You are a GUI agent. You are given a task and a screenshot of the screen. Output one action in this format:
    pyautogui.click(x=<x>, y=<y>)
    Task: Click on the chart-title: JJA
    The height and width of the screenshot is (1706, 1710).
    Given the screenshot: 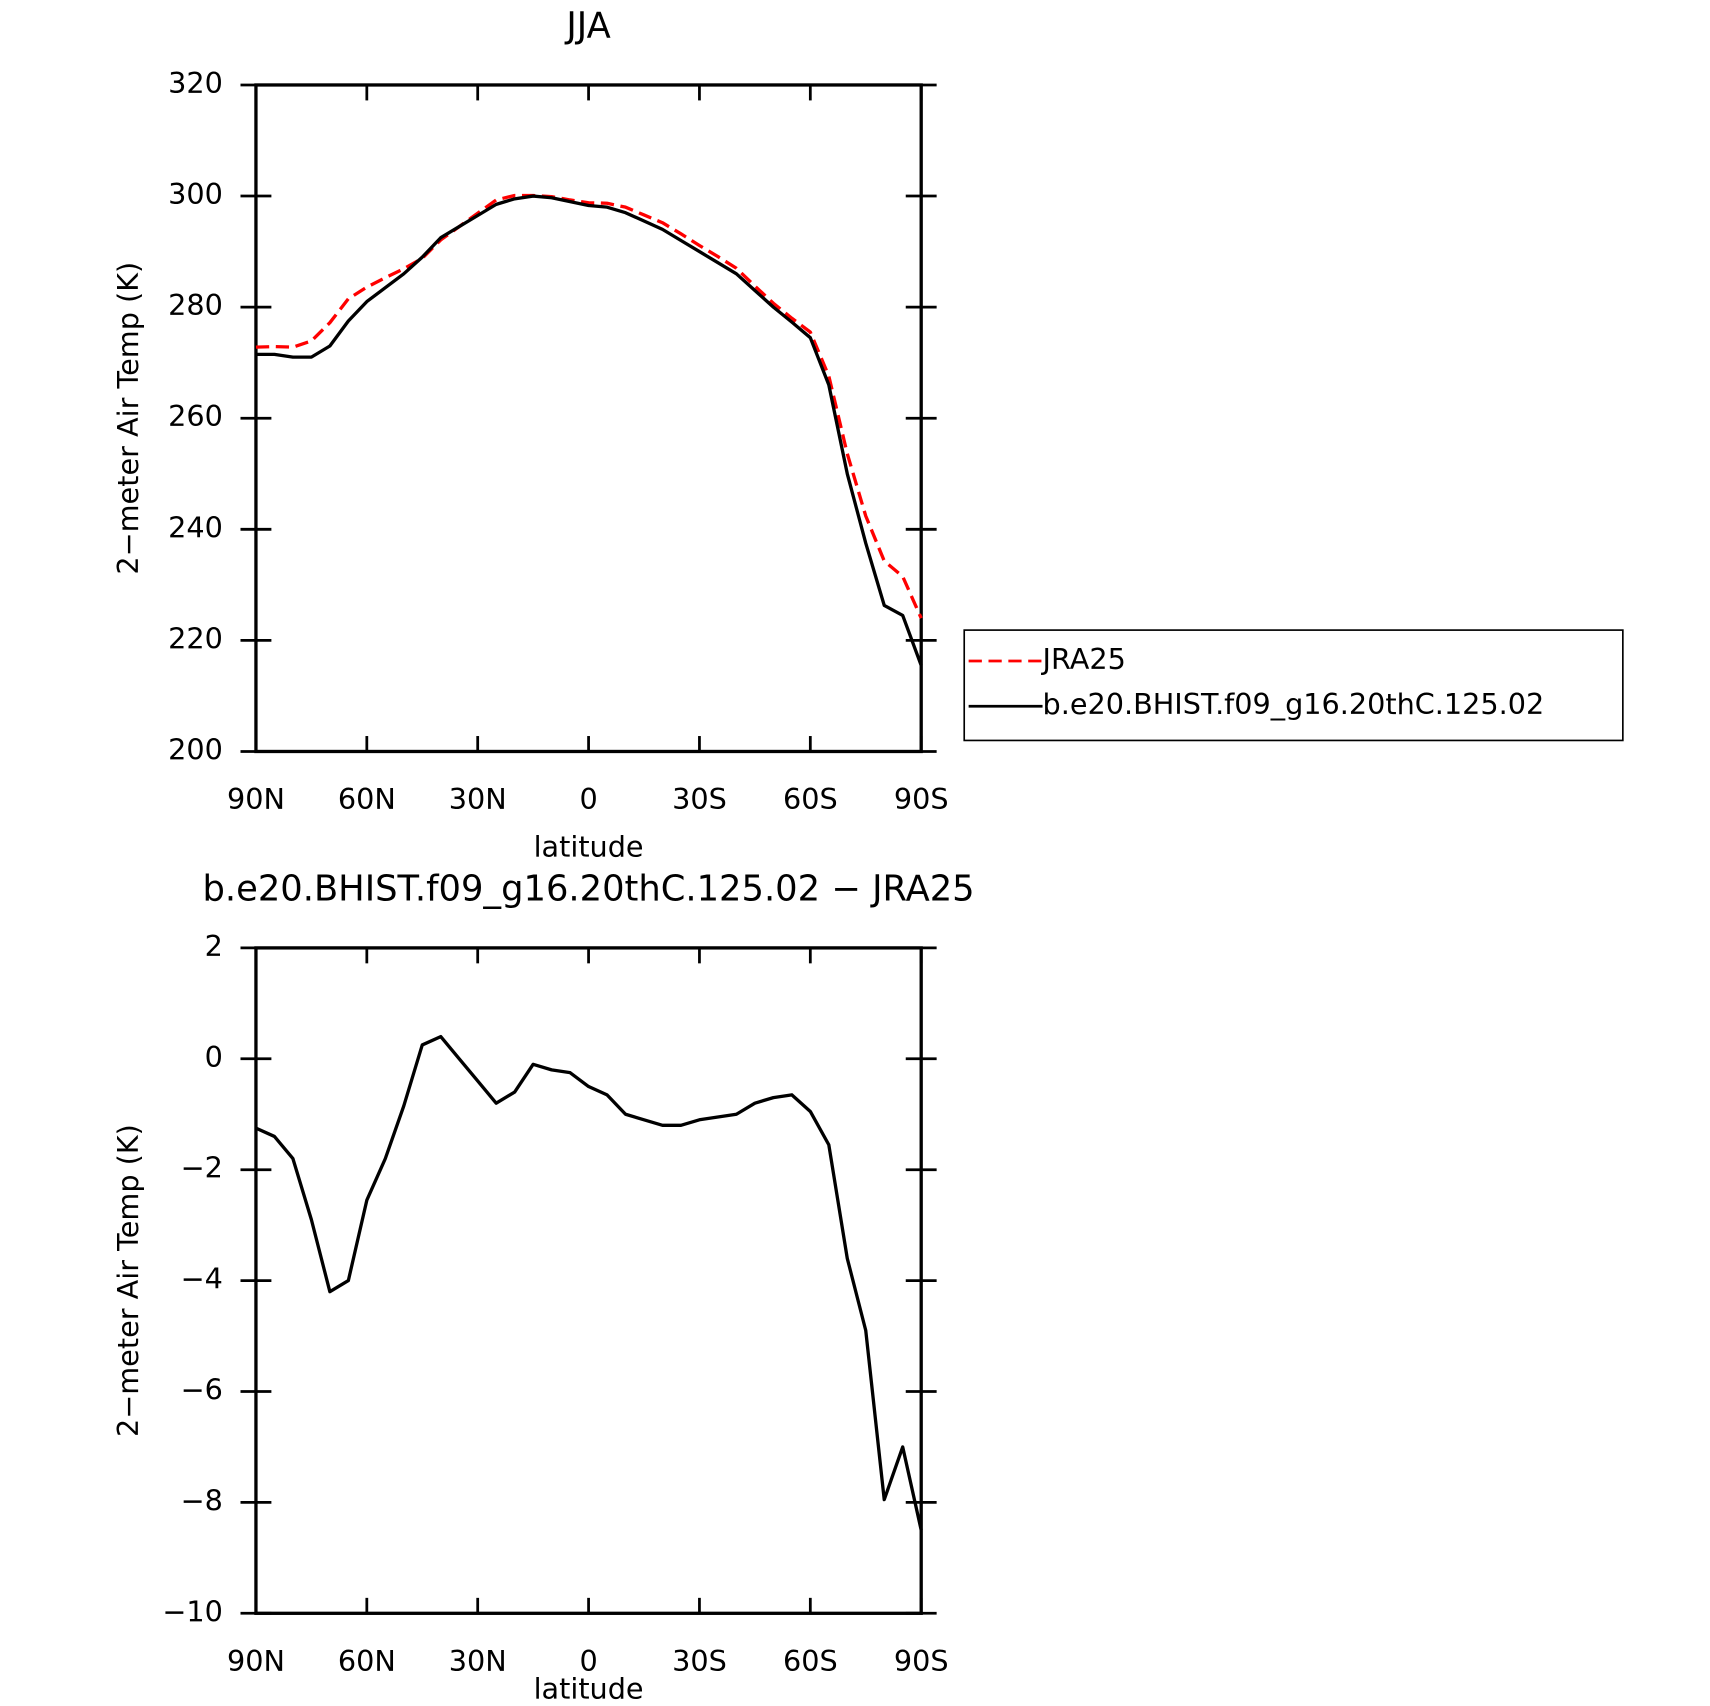 What is the action you would take?
    pyautogui.click(x=587, y=26)
    